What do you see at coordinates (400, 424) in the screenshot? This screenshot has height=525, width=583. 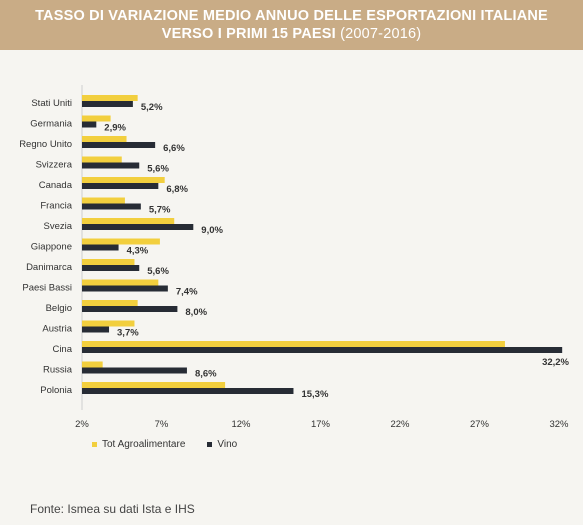 I see `x-tick-label: 22%` at bounding box center [400, 424].